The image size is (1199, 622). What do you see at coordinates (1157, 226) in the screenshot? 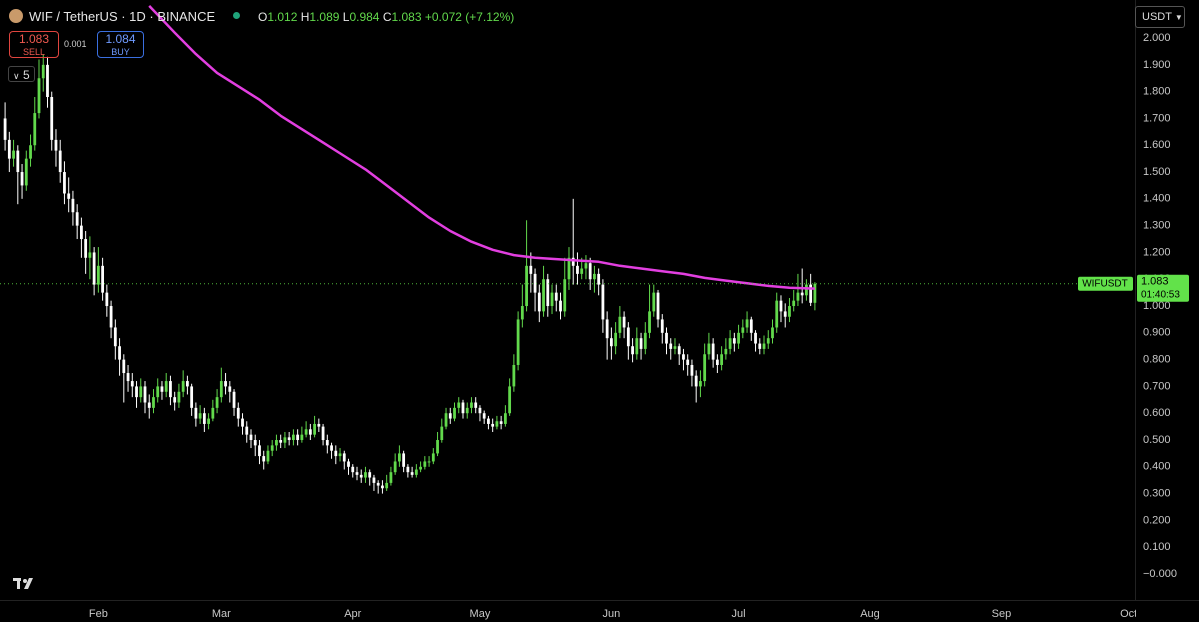
I see `y-tick-label: 1.300` at bounding box center [1157, 226].